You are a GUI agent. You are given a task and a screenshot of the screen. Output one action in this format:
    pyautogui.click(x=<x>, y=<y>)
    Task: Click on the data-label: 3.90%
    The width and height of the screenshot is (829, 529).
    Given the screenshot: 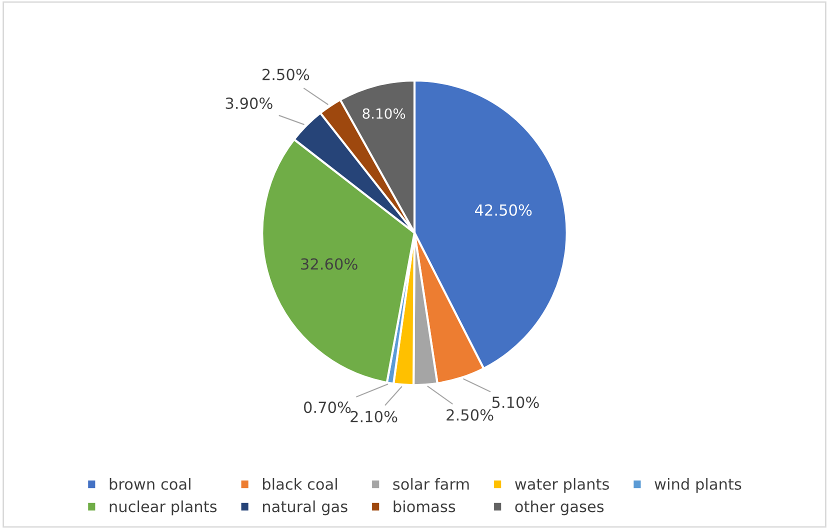 What is the action you would take?
    pyautogui.click(x=249, y=104)
    